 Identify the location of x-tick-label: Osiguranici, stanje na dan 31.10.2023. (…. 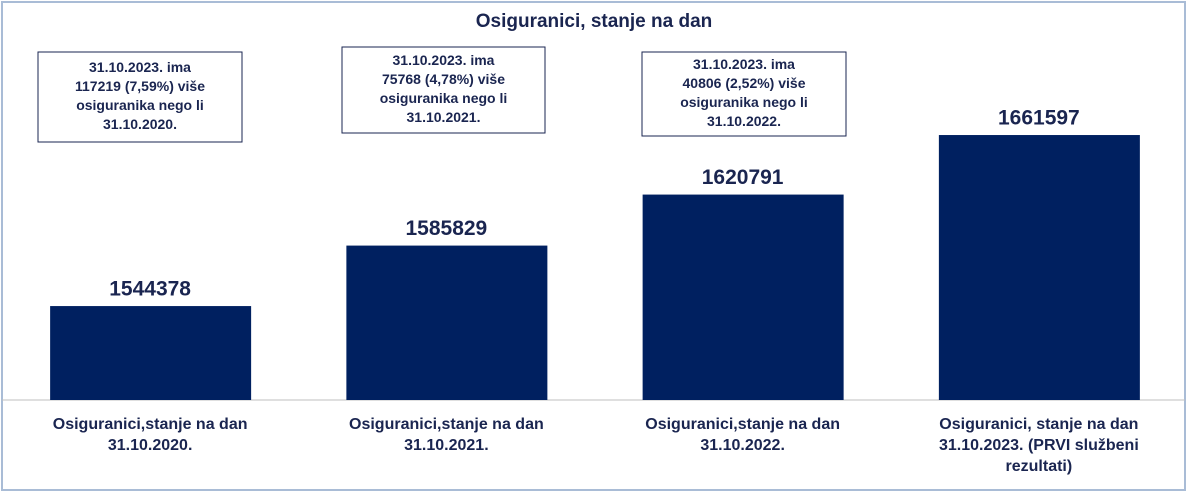
(1038, 445).